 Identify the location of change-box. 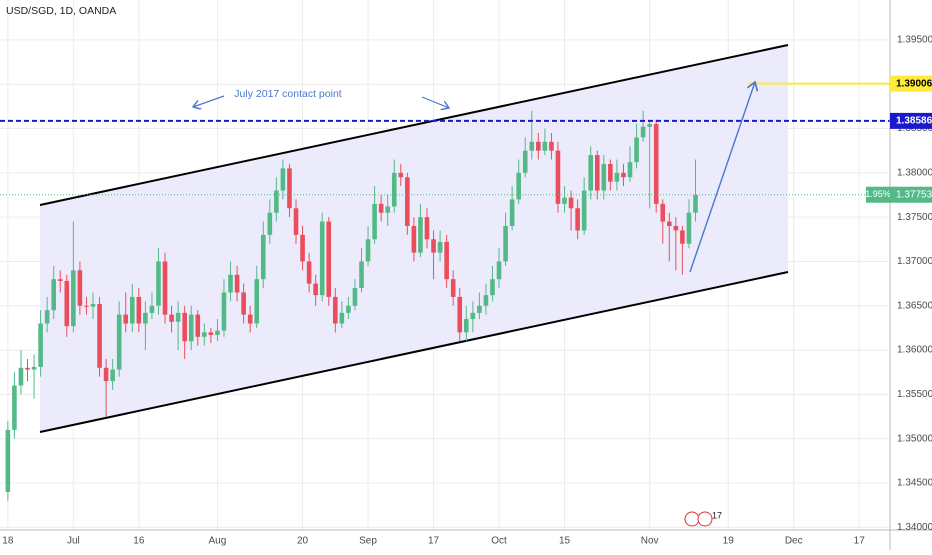
(878, 194).